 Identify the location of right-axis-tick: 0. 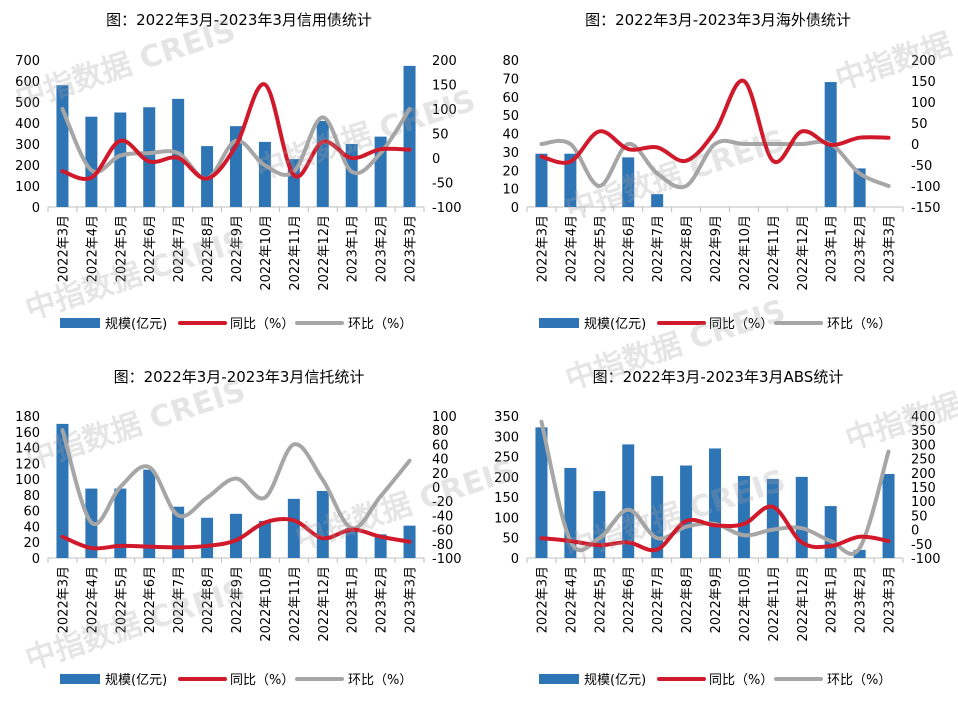
(436, 159).